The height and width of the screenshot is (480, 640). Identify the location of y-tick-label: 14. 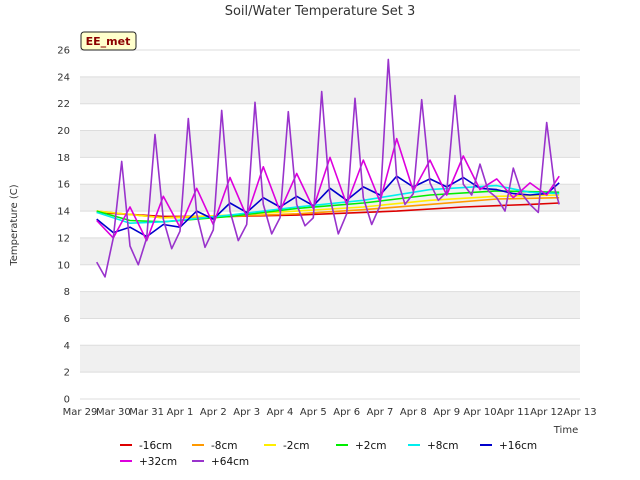
(63, 212).